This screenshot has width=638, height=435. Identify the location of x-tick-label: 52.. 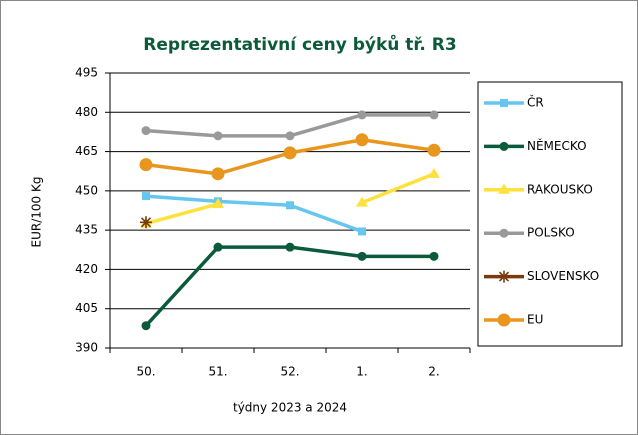
(289, 372).